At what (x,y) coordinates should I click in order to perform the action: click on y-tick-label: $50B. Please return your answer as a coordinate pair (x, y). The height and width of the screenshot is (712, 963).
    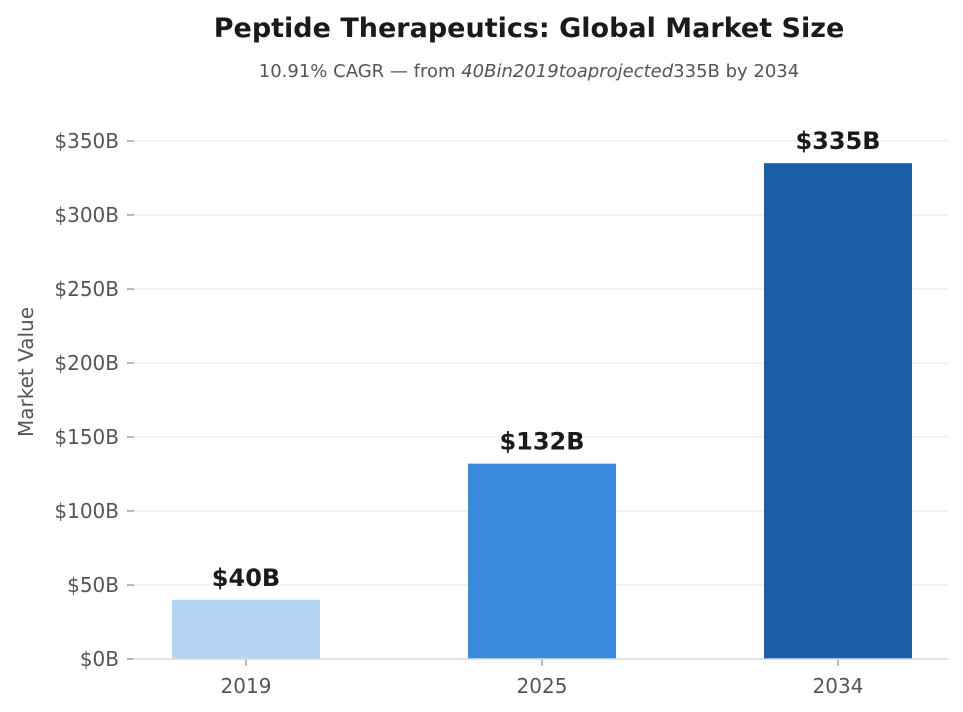
    Looking at the image, I should click on (93, 585).